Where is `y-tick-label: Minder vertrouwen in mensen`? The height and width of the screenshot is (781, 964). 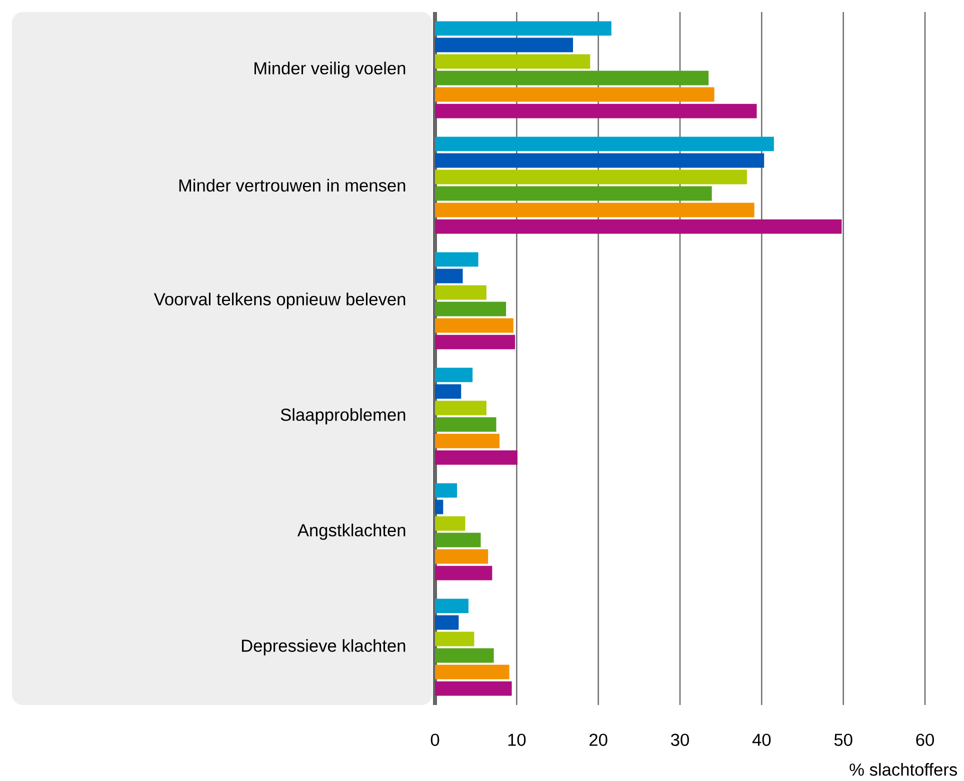 y-tick-label: Minder vertrouwen in mensen is located at coordinates (292, 185).